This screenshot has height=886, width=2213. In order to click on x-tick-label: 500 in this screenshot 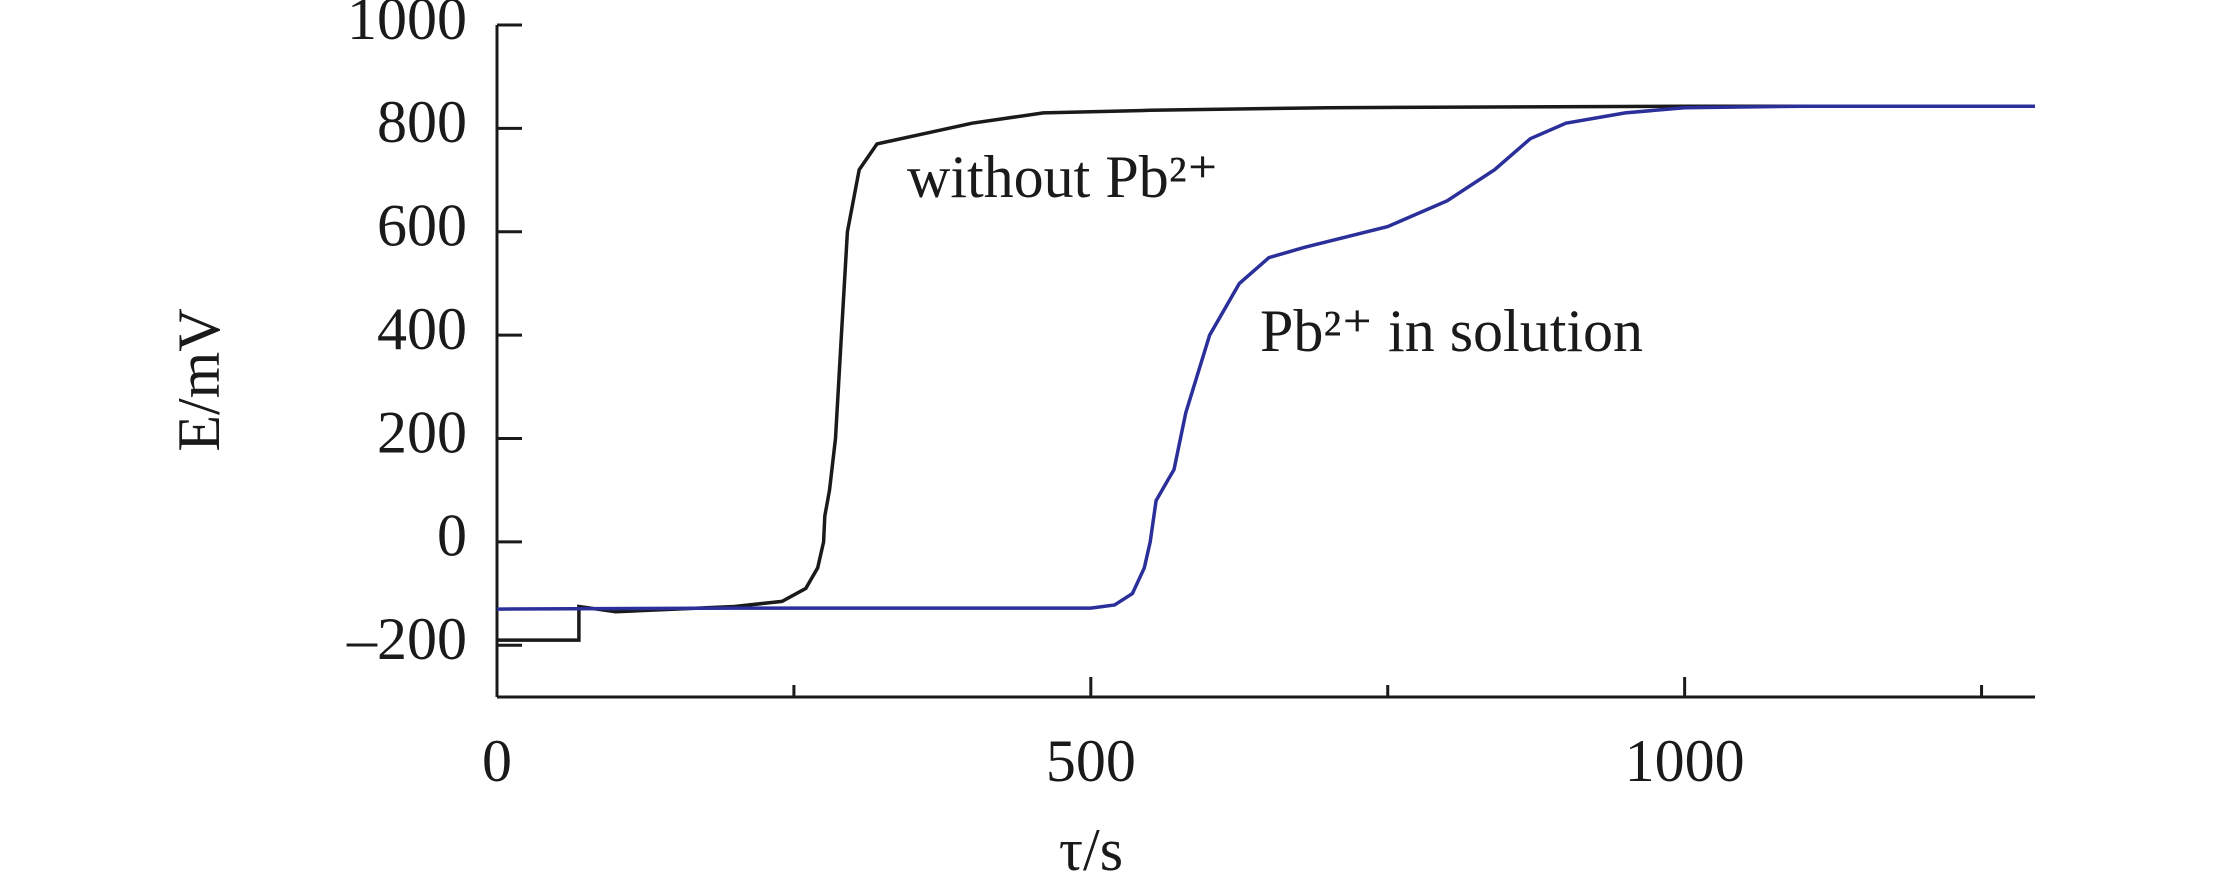, I will do `click(1091, 761)`.